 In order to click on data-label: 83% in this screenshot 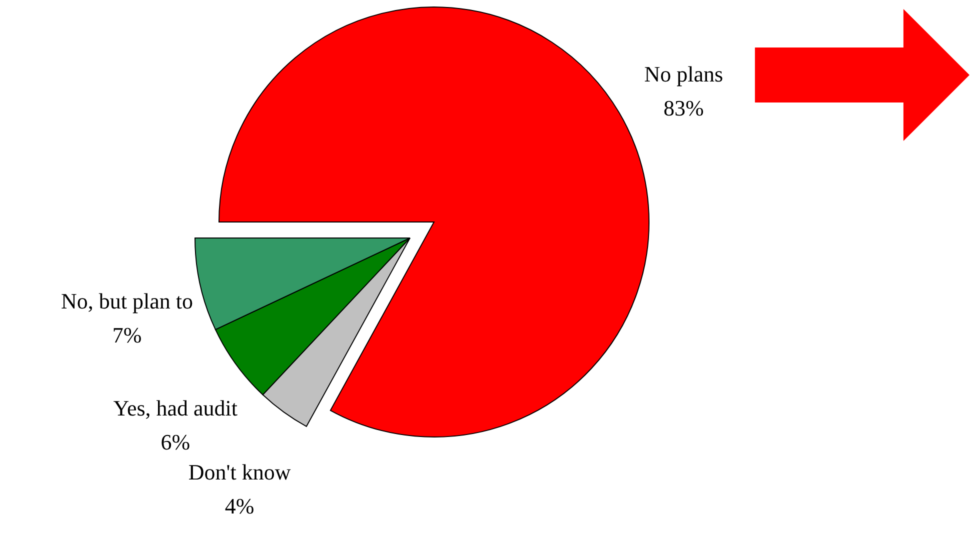, I will do `click(683, 107)`.